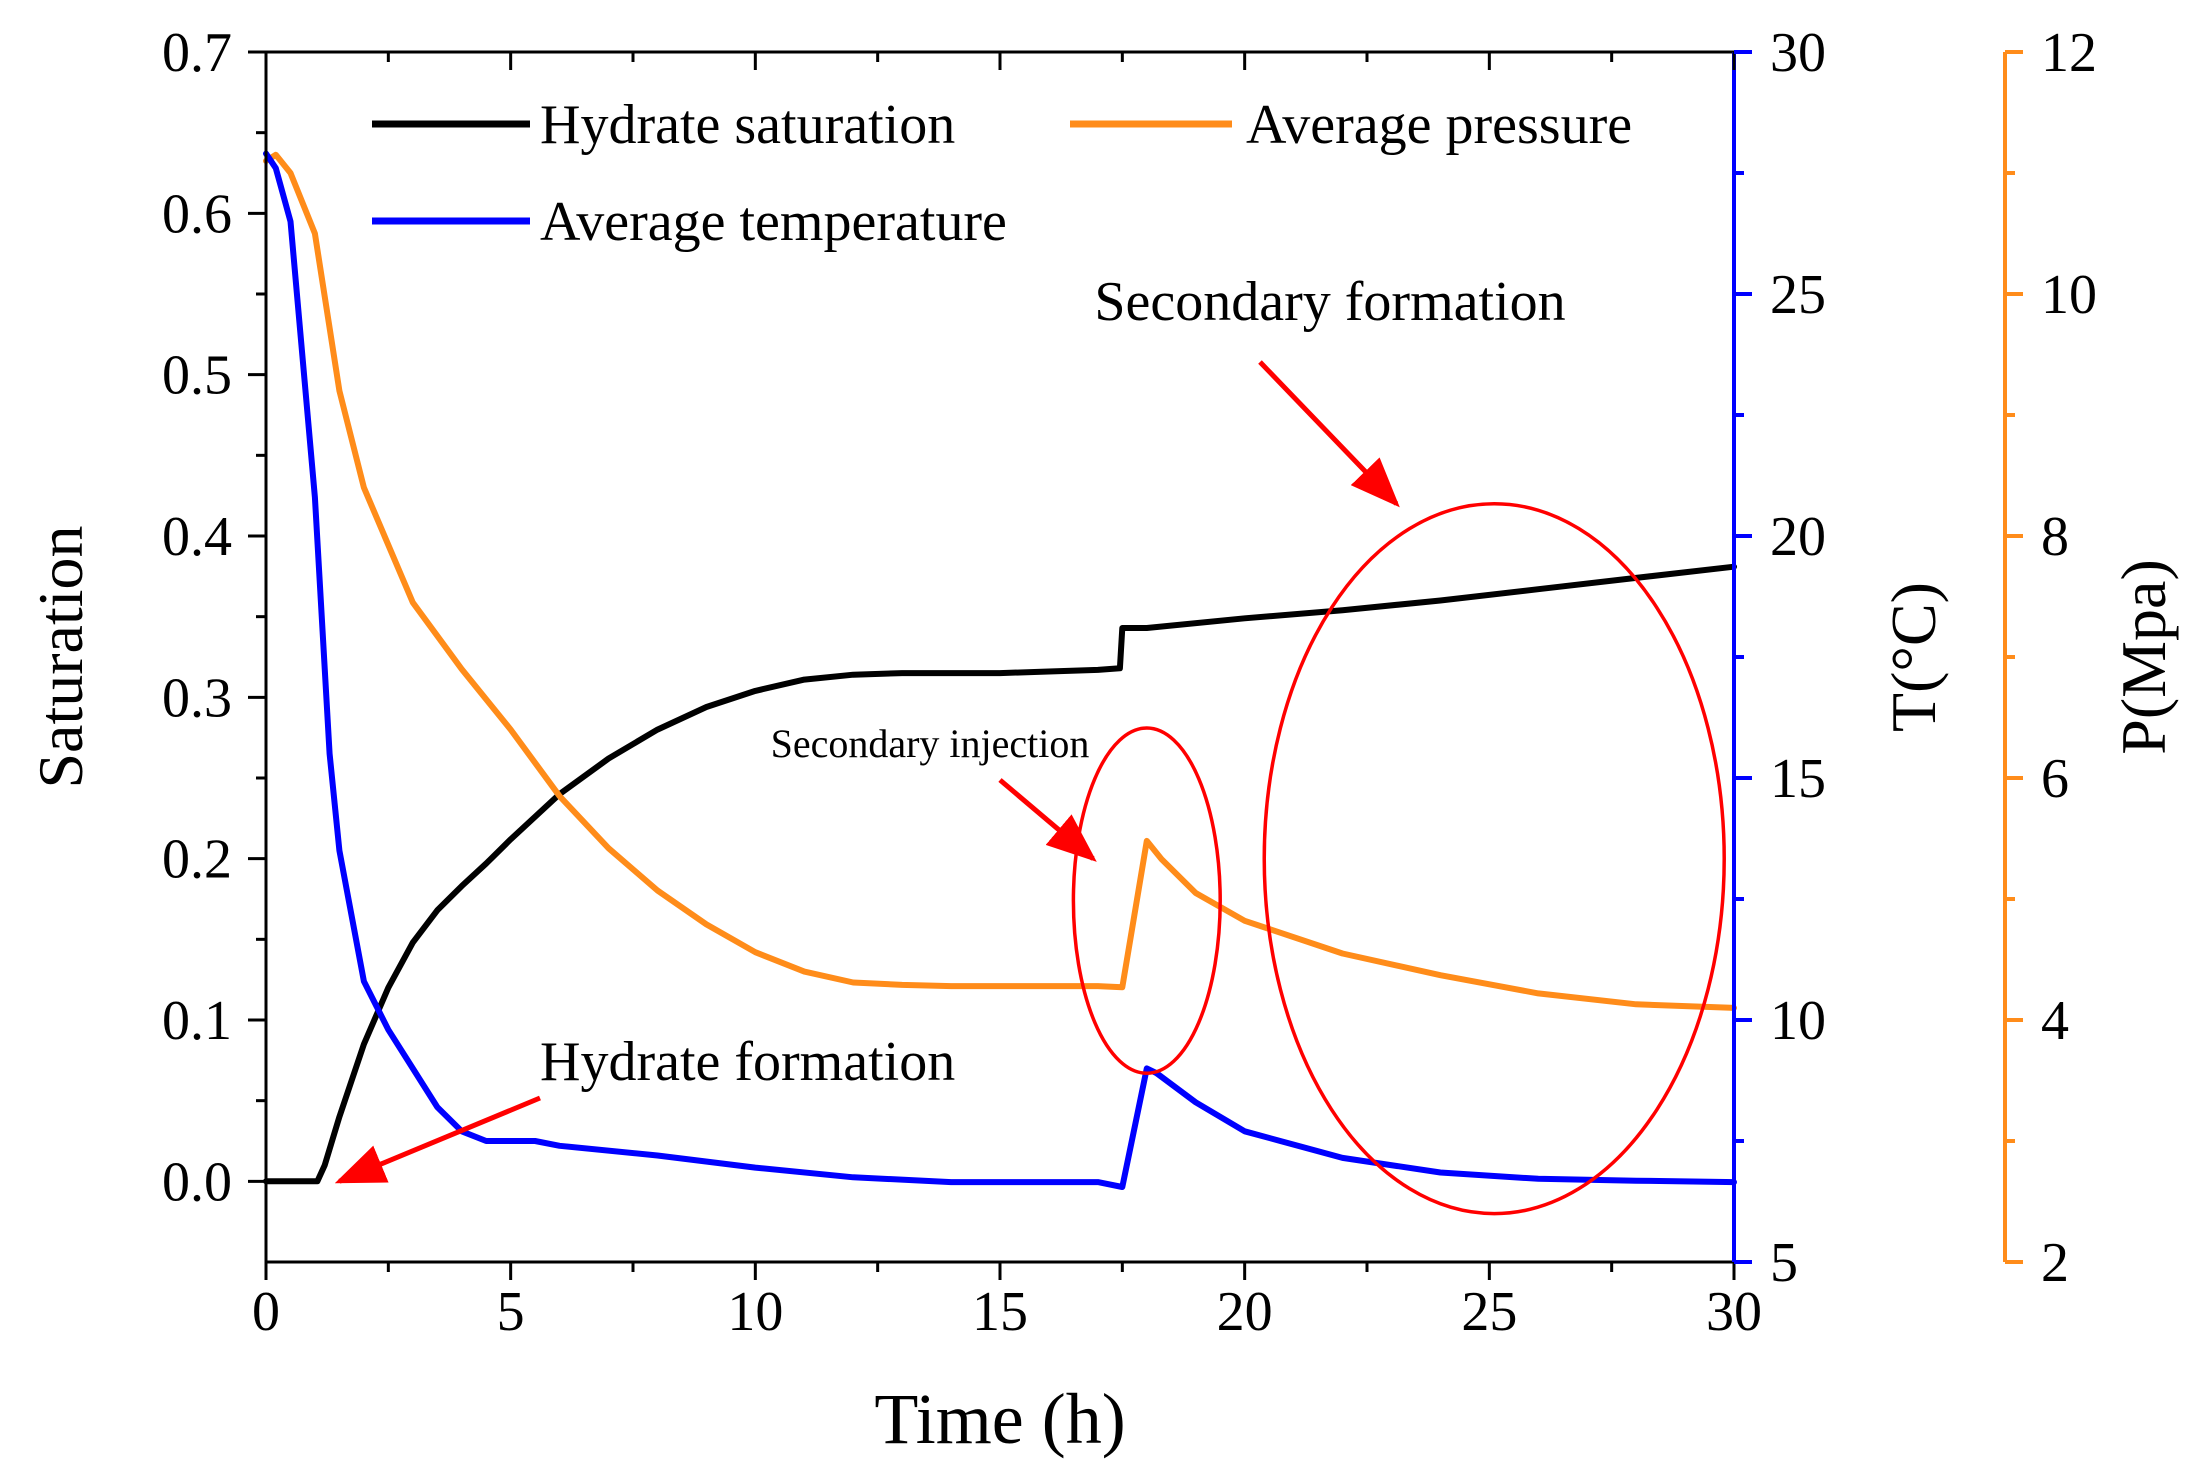 This screenshot has width=2190, height=1466. What do you see at coordinates (1784, 1263) in the screenshot?
I see `temperature-tick-label: 5` at bounding box center [1784, 1263].